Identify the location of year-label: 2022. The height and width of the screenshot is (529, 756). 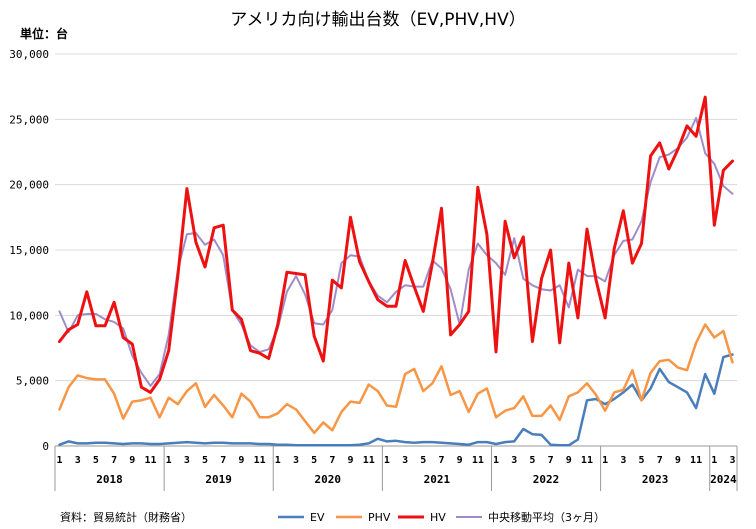
(546, 479).